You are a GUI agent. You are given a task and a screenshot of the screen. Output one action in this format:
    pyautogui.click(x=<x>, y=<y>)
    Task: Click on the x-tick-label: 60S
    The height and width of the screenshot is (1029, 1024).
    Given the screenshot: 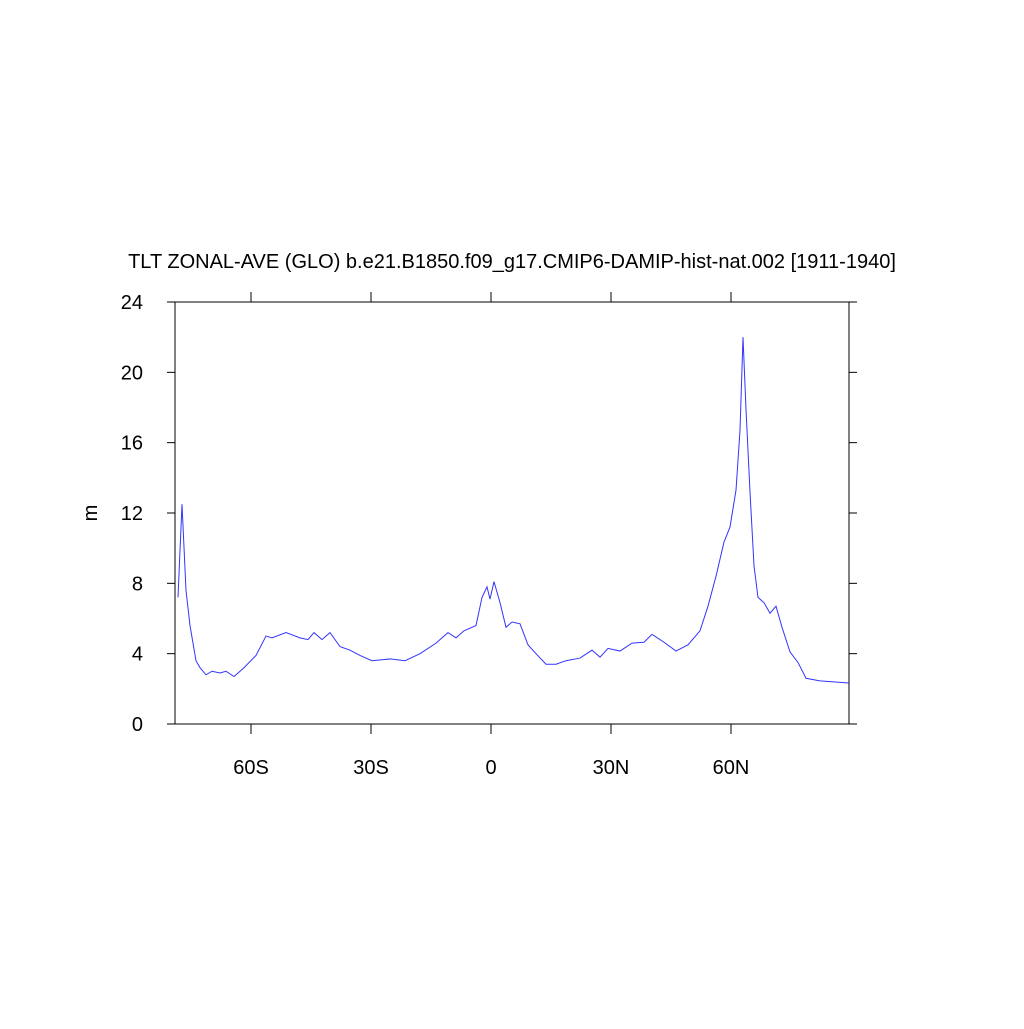 What is the action you would take?
    pyautogui.click(x=251, y=768)
    